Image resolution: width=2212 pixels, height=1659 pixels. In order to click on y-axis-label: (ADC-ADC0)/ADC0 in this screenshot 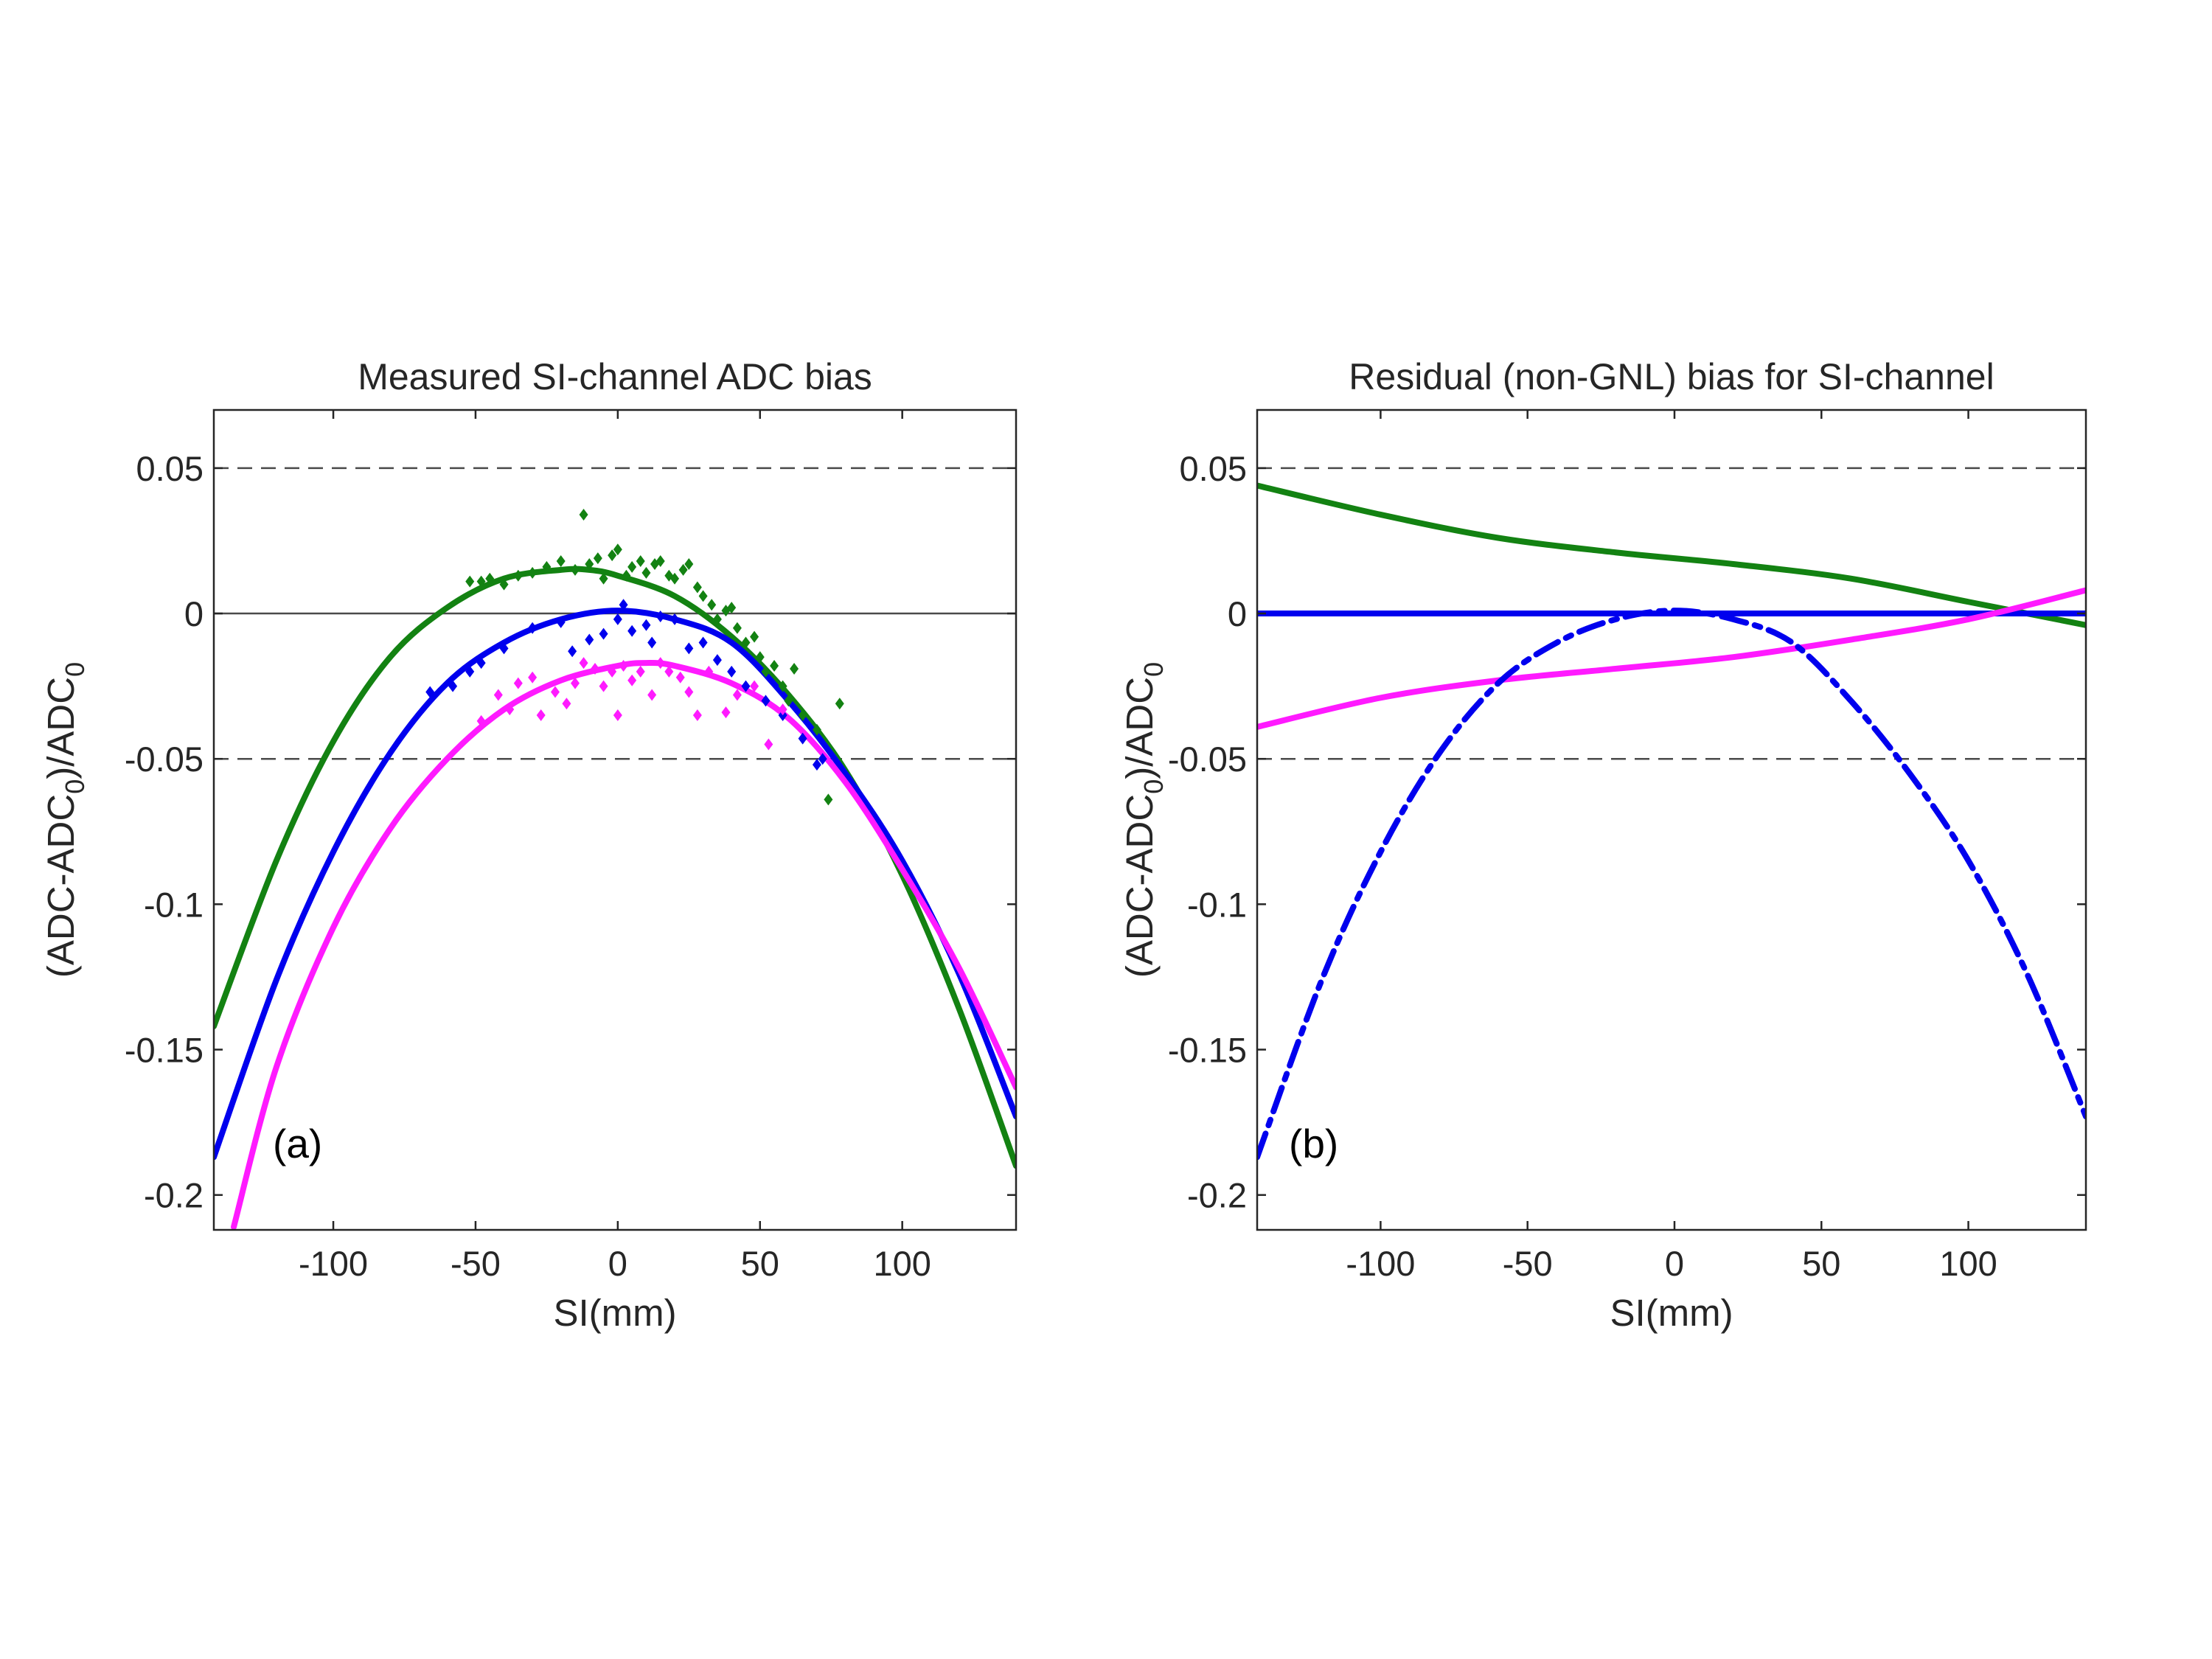, I will do `click(1144, 820)`.